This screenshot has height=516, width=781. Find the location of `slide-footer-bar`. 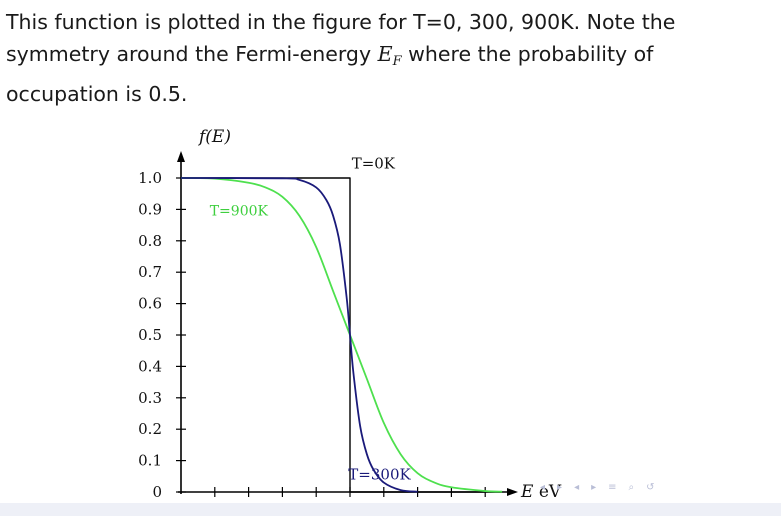

slide-footer-bar is located at coordinates (390, 509).